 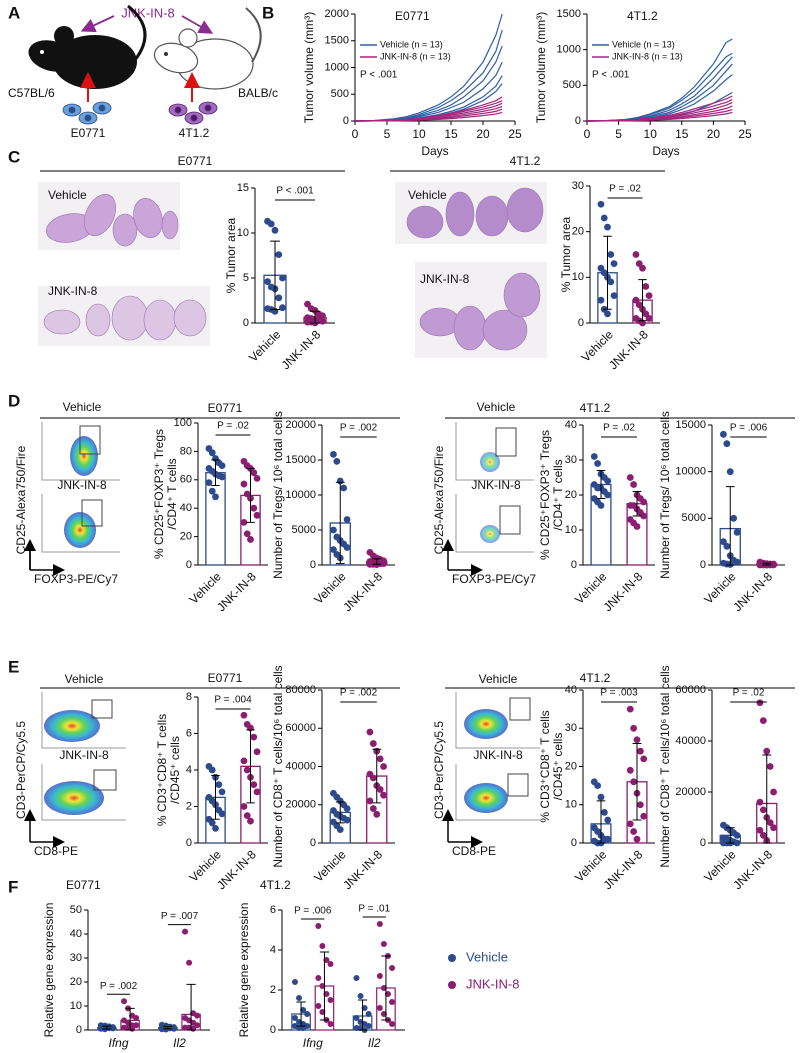 What do you see at coordinates (587, 134) in the screenshot?
I see `x-tick-label: 0` at bounding box center [587, 134].